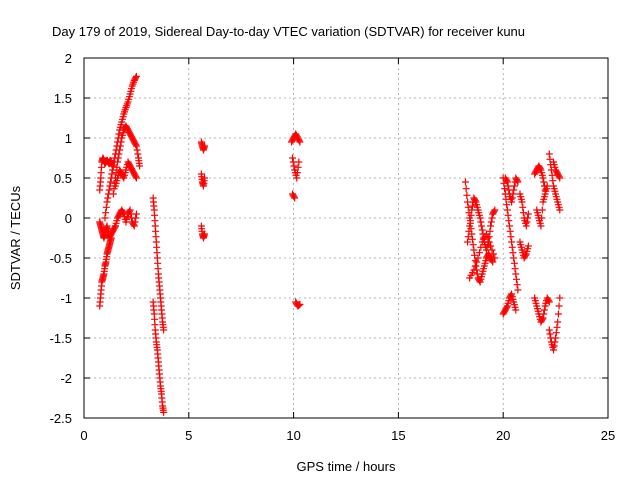 This screenshot has width=640, height=480. I want to click on y-tick-label: -1, so click(66, 298).